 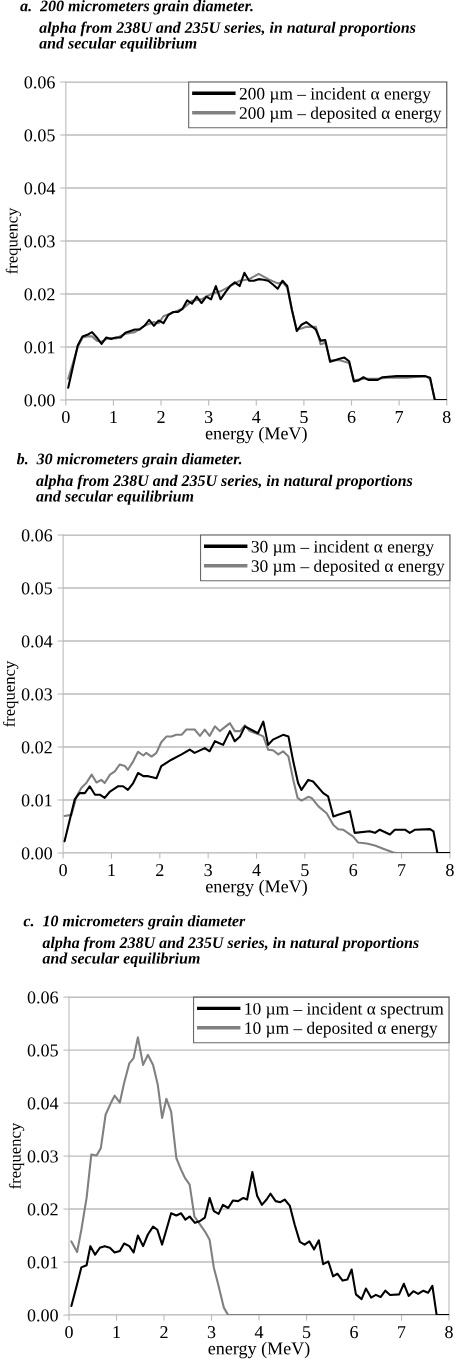 I want to click on legend-label: 30 µm – deposited α energy, so click(x=348, y=567).